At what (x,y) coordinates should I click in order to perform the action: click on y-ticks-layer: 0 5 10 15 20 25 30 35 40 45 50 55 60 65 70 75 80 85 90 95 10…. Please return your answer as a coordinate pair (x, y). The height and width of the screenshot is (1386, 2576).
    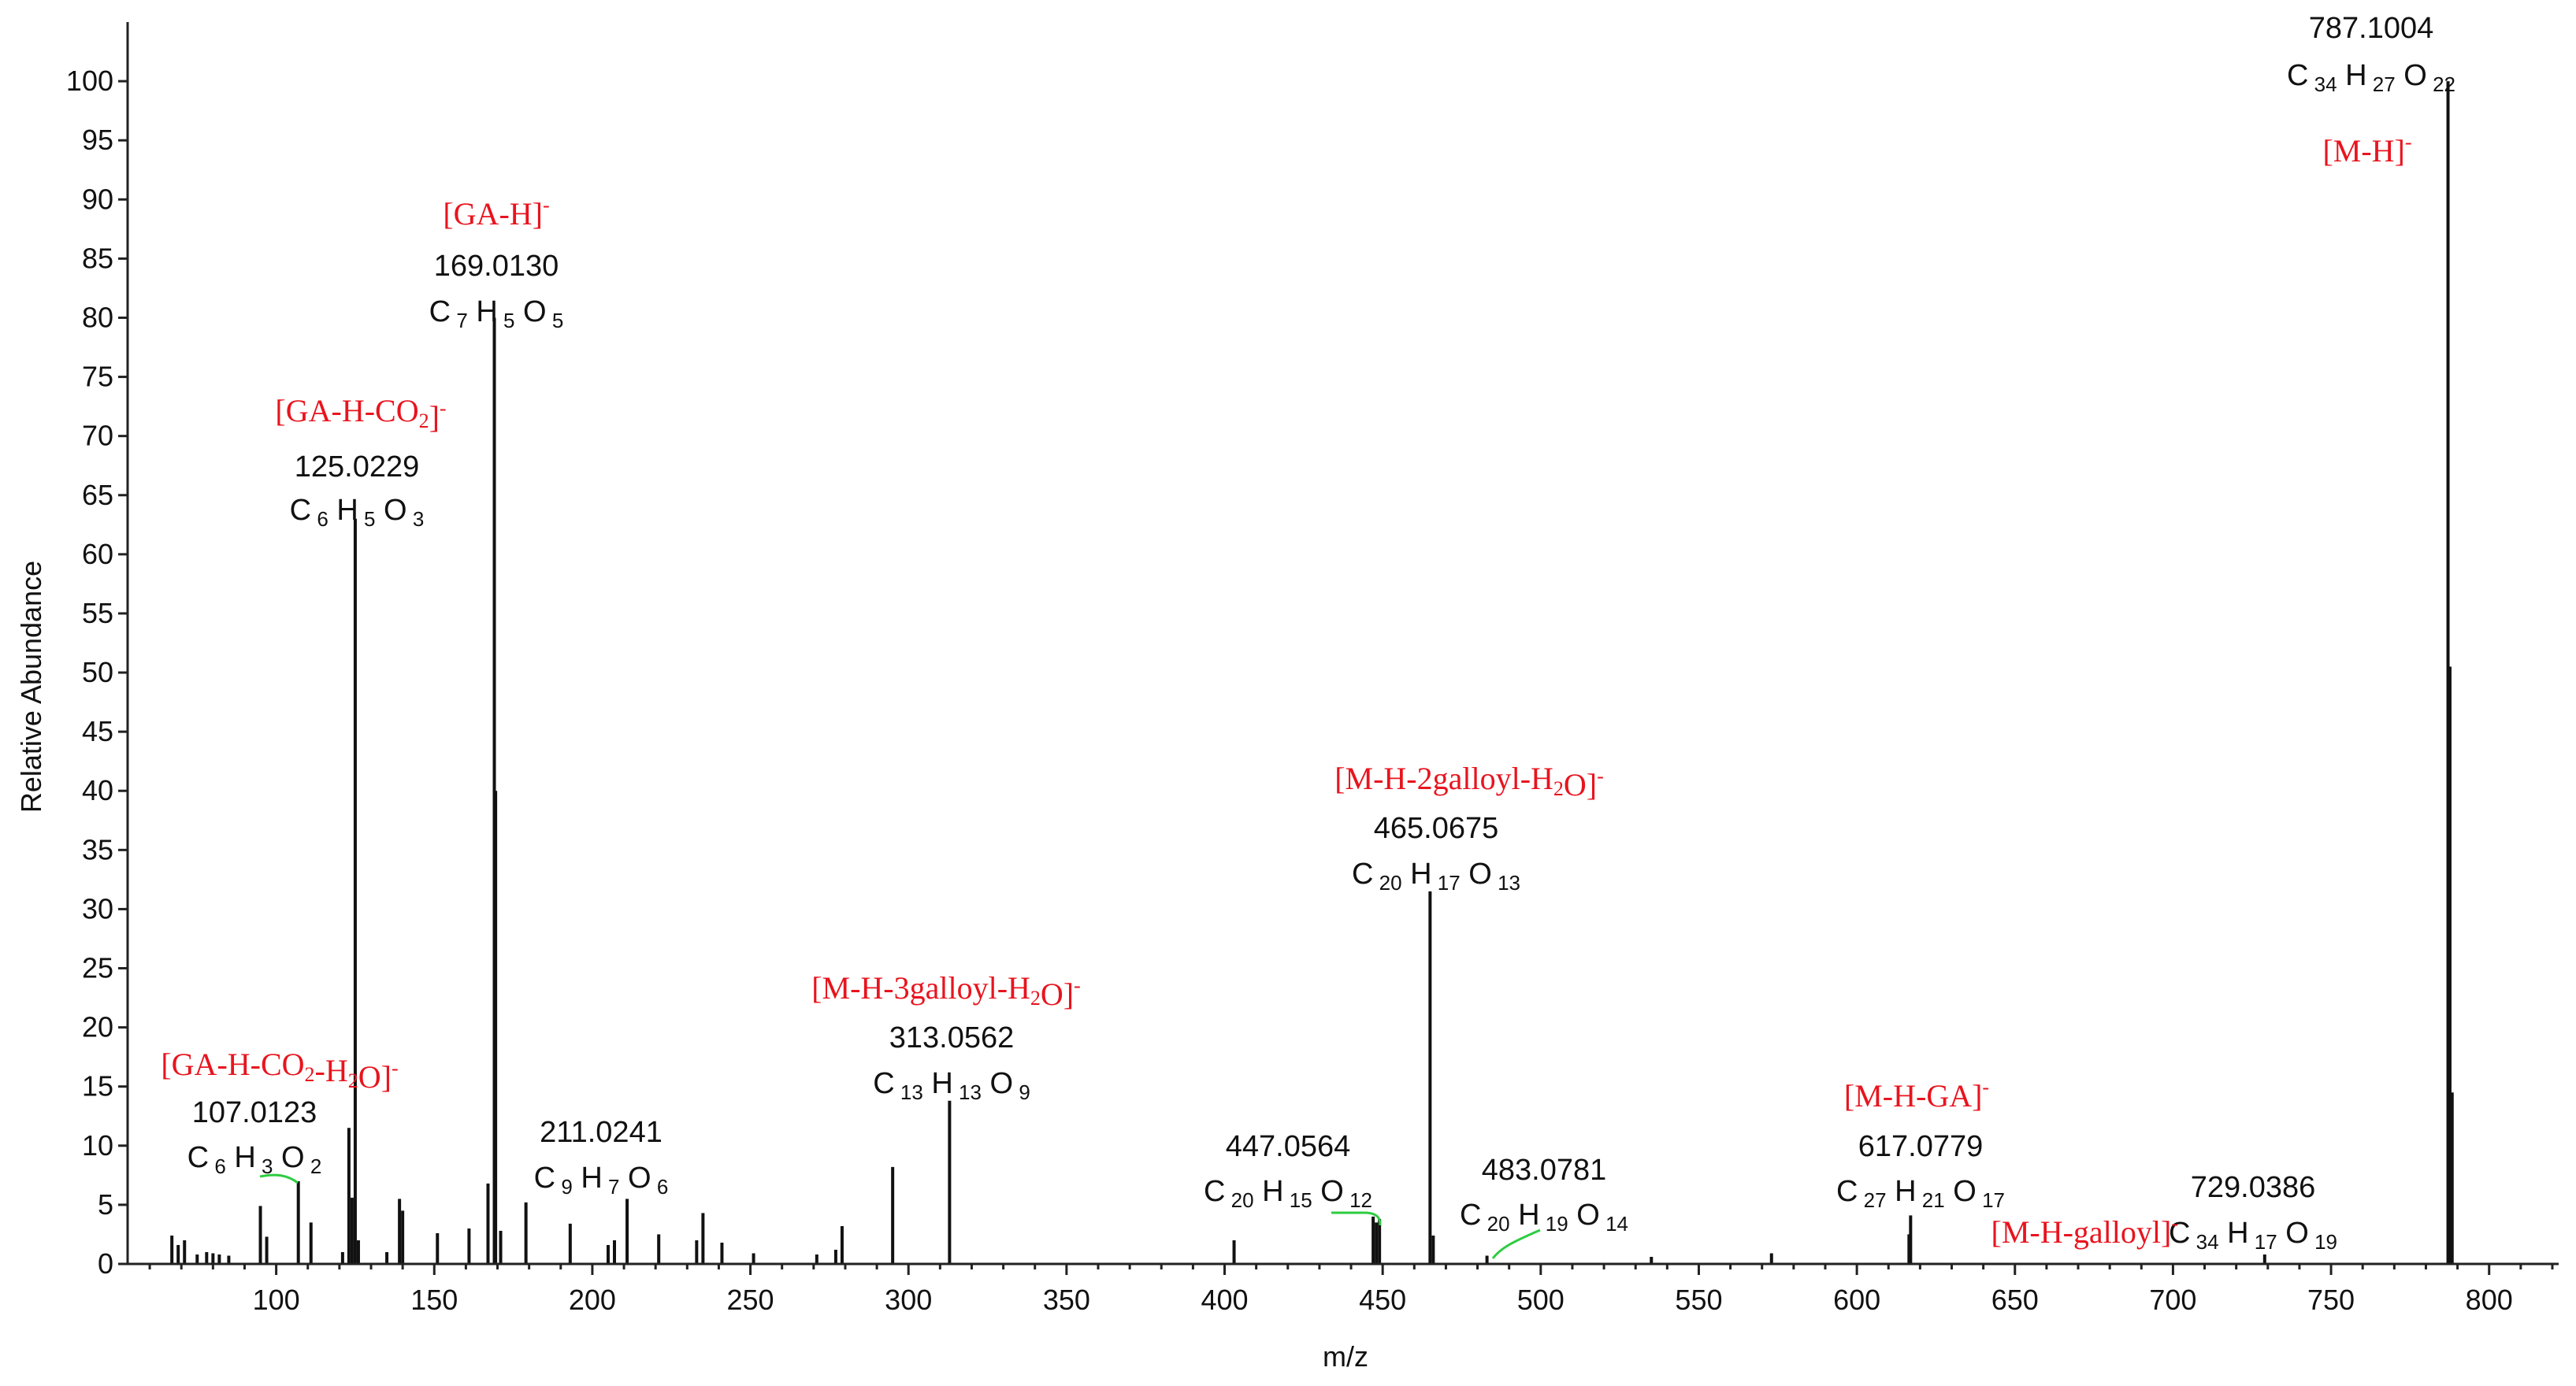
    Looking at the image, I should click on (97, 672).